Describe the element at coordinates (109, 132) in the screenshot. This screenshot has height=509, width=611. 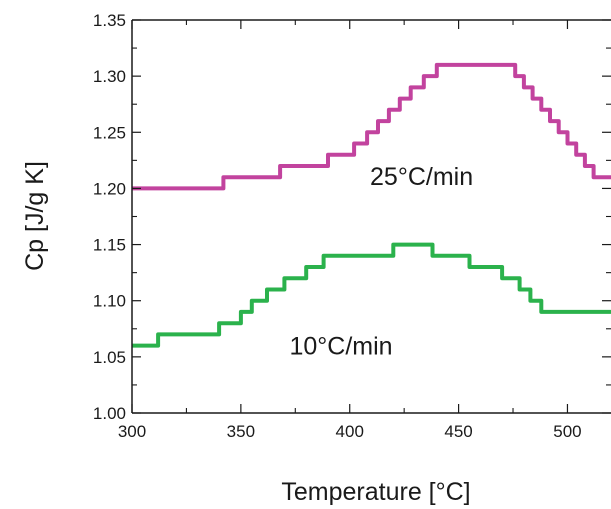
I see `y-tick-label: 1.25` at that location.